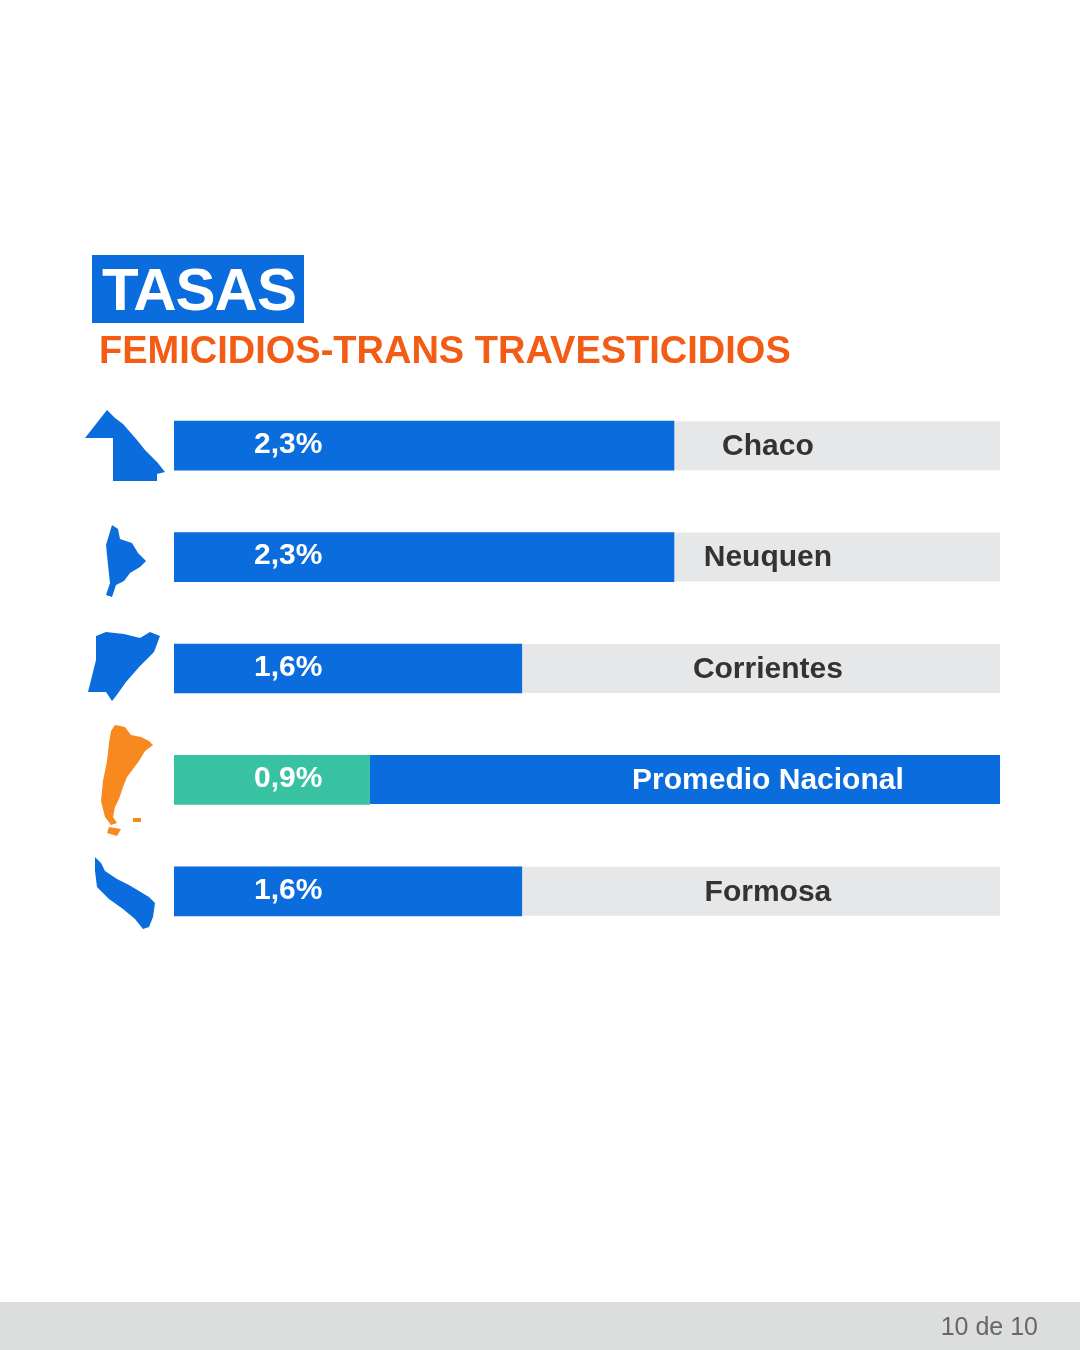  I want to click on y-tick-label: Formosa, so click(768, 890).